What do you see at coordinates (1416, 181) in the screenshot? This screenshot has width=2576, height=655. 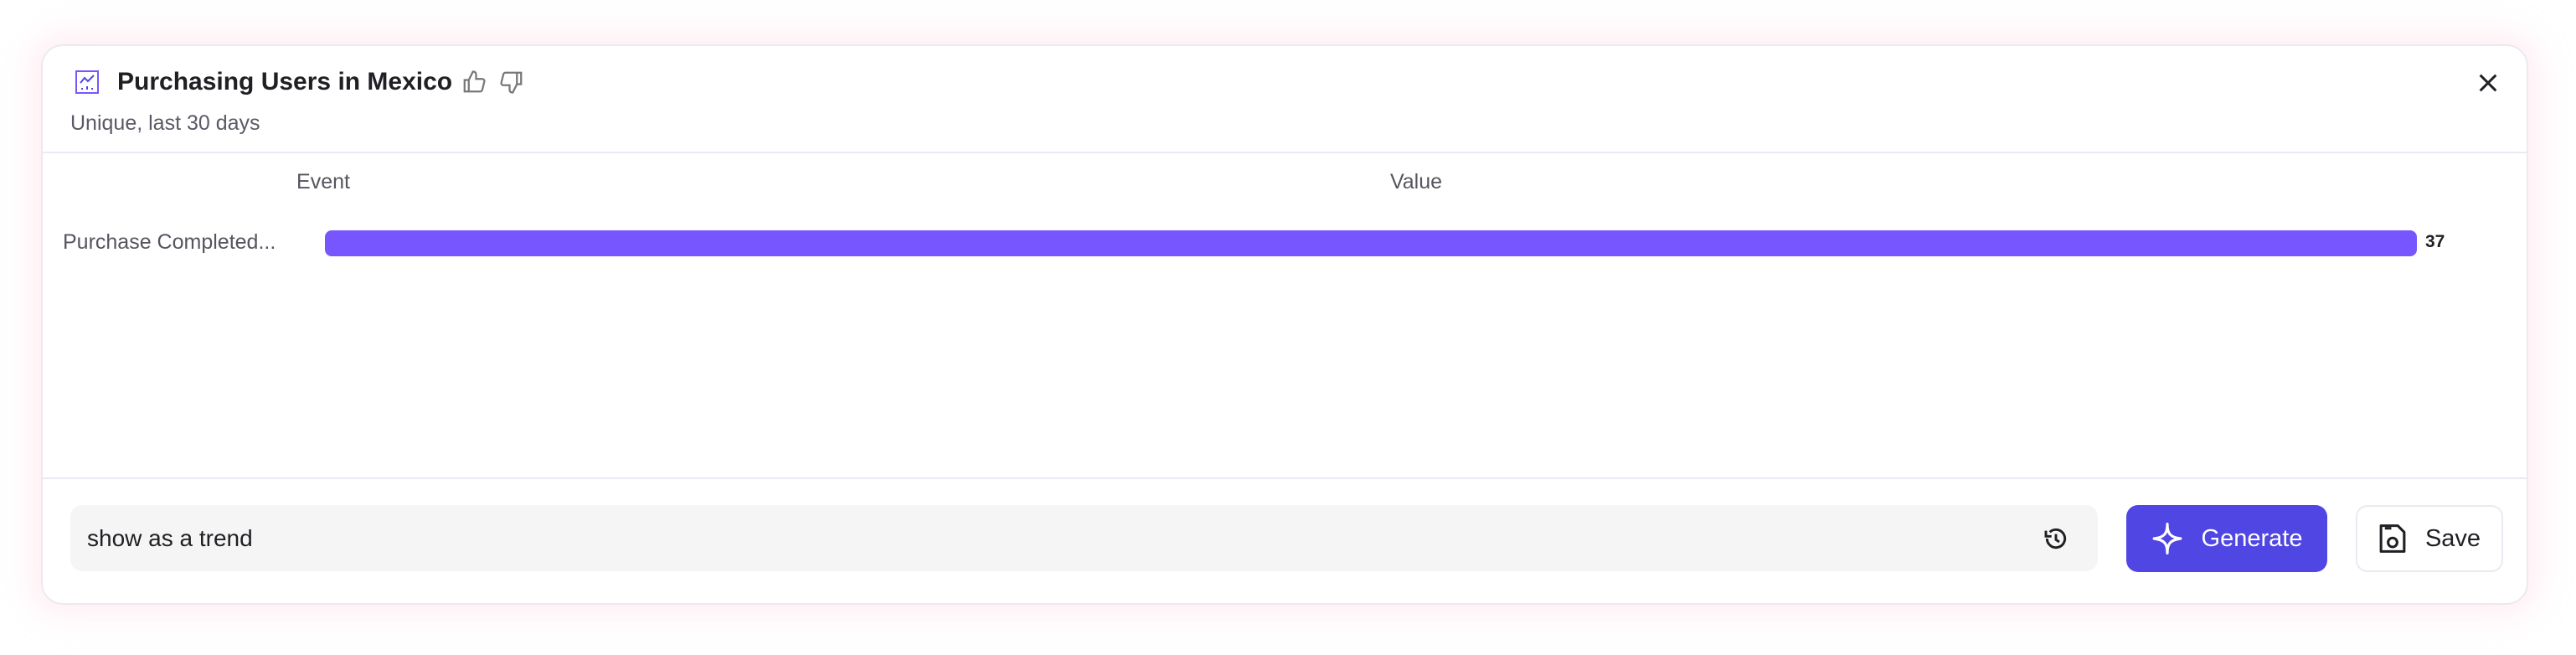 I see `column-header-value: Value` at bounding box center [1416, 181].